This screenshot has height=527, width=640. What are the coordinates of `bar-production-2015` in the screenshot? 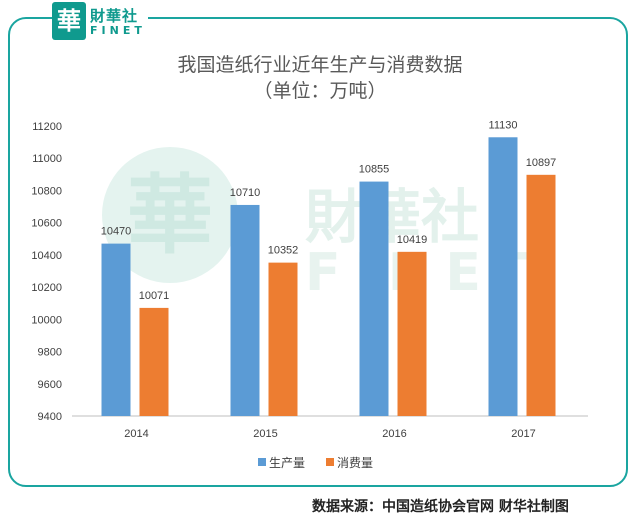 It's located at (245, 310).